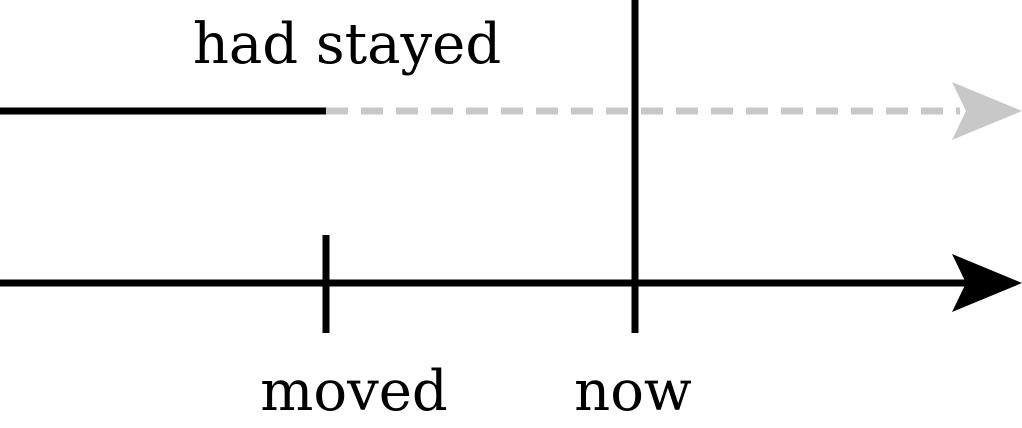 The image size is (1022, 428). I want to click on stayed-arrowhead, so click(987, 111).